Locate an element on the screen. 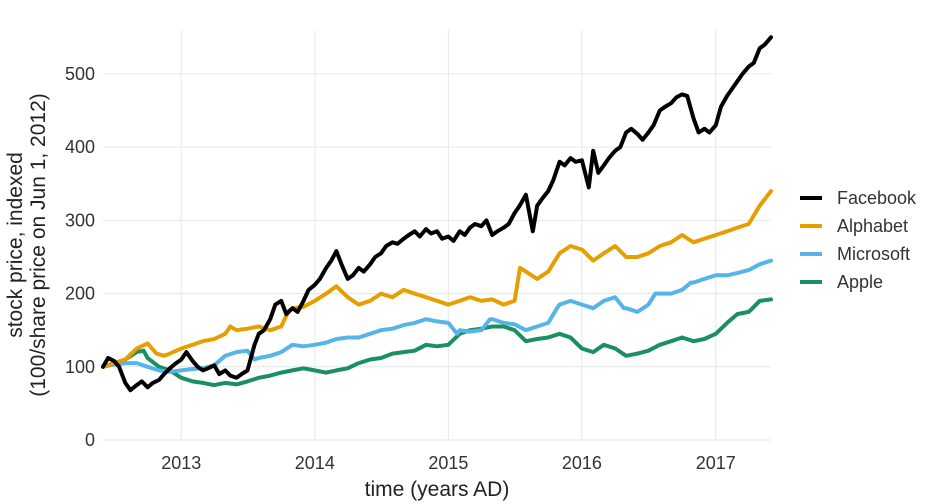  y-axis-tick-labels: 0 100 200 300 400 500 is located at coordinates (80, 257).